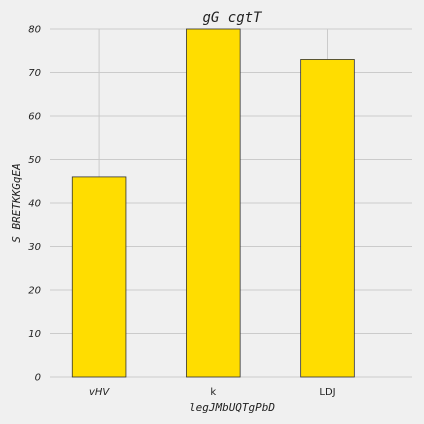 The image size is (424, 424). What do you see at coordinates (16, 202) in the screenshot?
I see `y-axis-label: S BRETKKGqEA` at bounding box center [16, 202].